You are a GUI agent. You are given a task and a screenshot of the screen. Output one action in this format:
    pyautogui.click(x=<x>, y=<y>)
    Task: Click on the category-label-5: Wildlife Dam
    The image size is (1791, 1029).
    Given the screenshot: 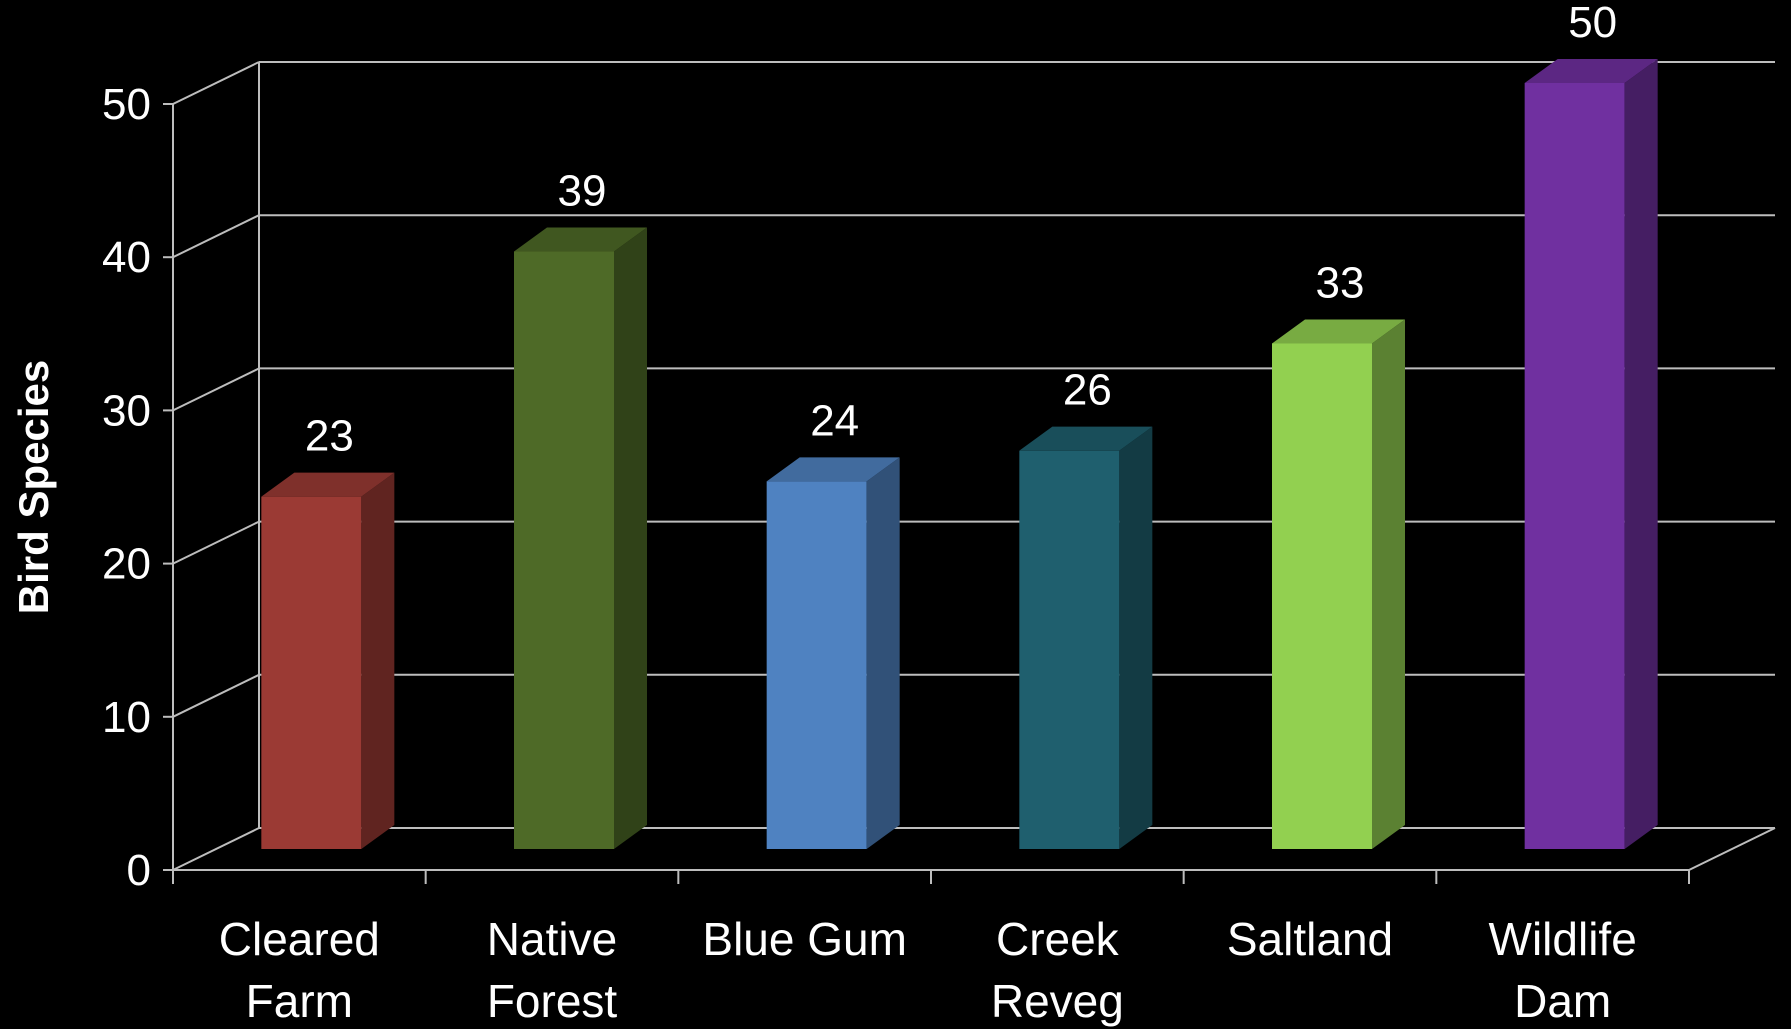 What is the action you would take?
    pyautogui.click(x=1563, y=970)
    